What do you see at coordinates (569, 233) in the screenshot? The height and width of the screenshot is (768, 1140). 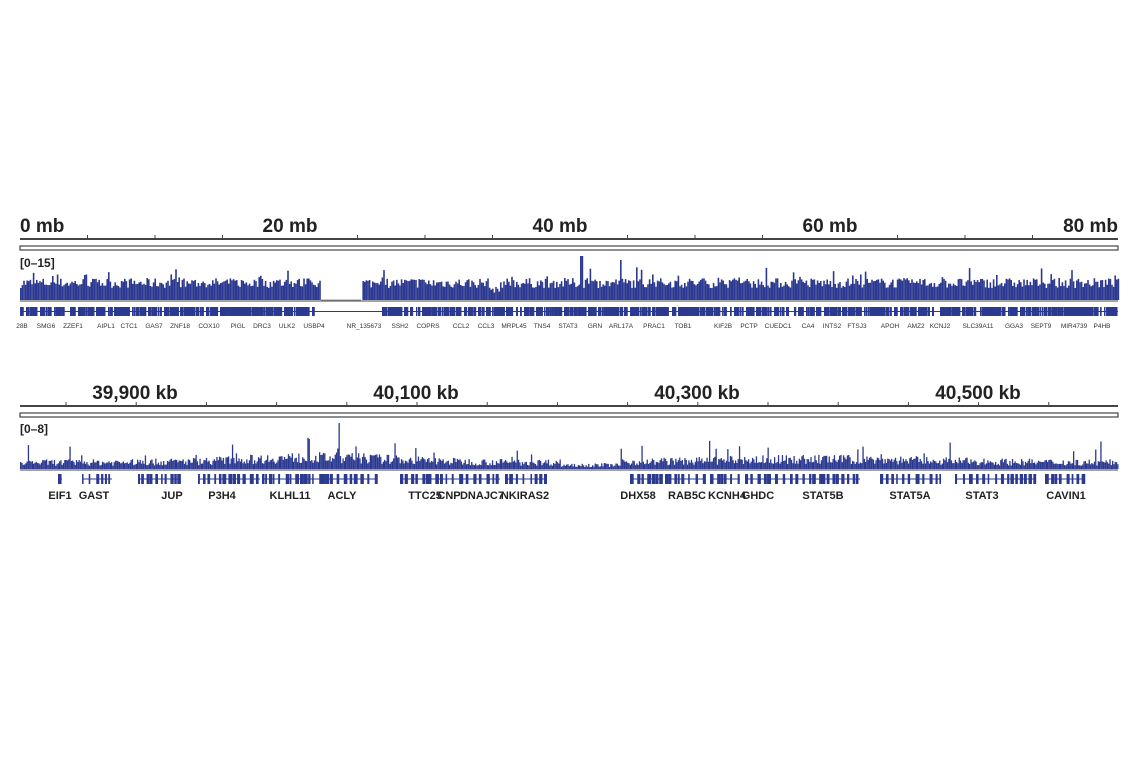 I see `overview-ruler: 0 mb 20 mb 40 mb 60 mb 80 mb` at bounding box center [569, 233].